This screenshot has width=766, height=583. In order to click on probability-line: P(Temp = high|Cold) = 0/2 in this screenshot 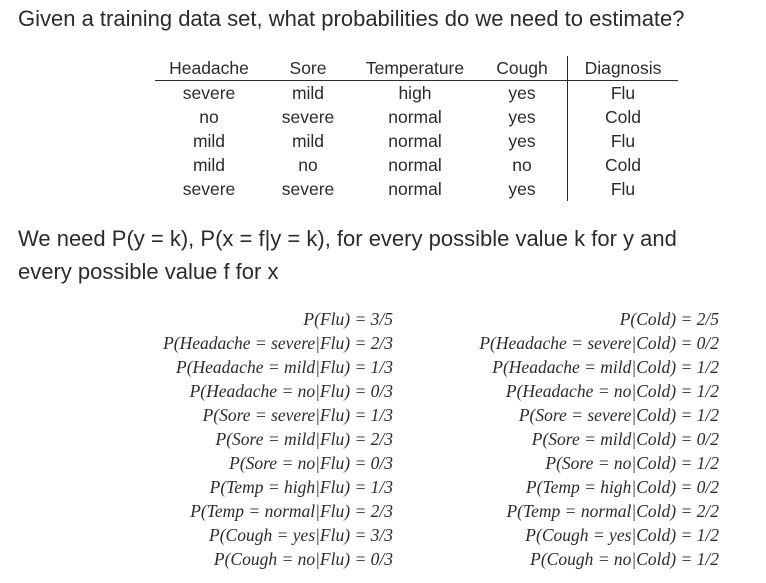, I will do `click(622, 487)`.